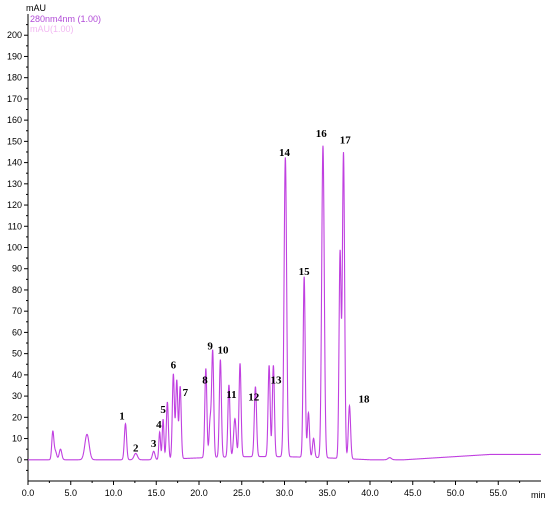  Describe the element at coordinates (210, 346) in the screenshot. I see `peak-label: 9` at that location.